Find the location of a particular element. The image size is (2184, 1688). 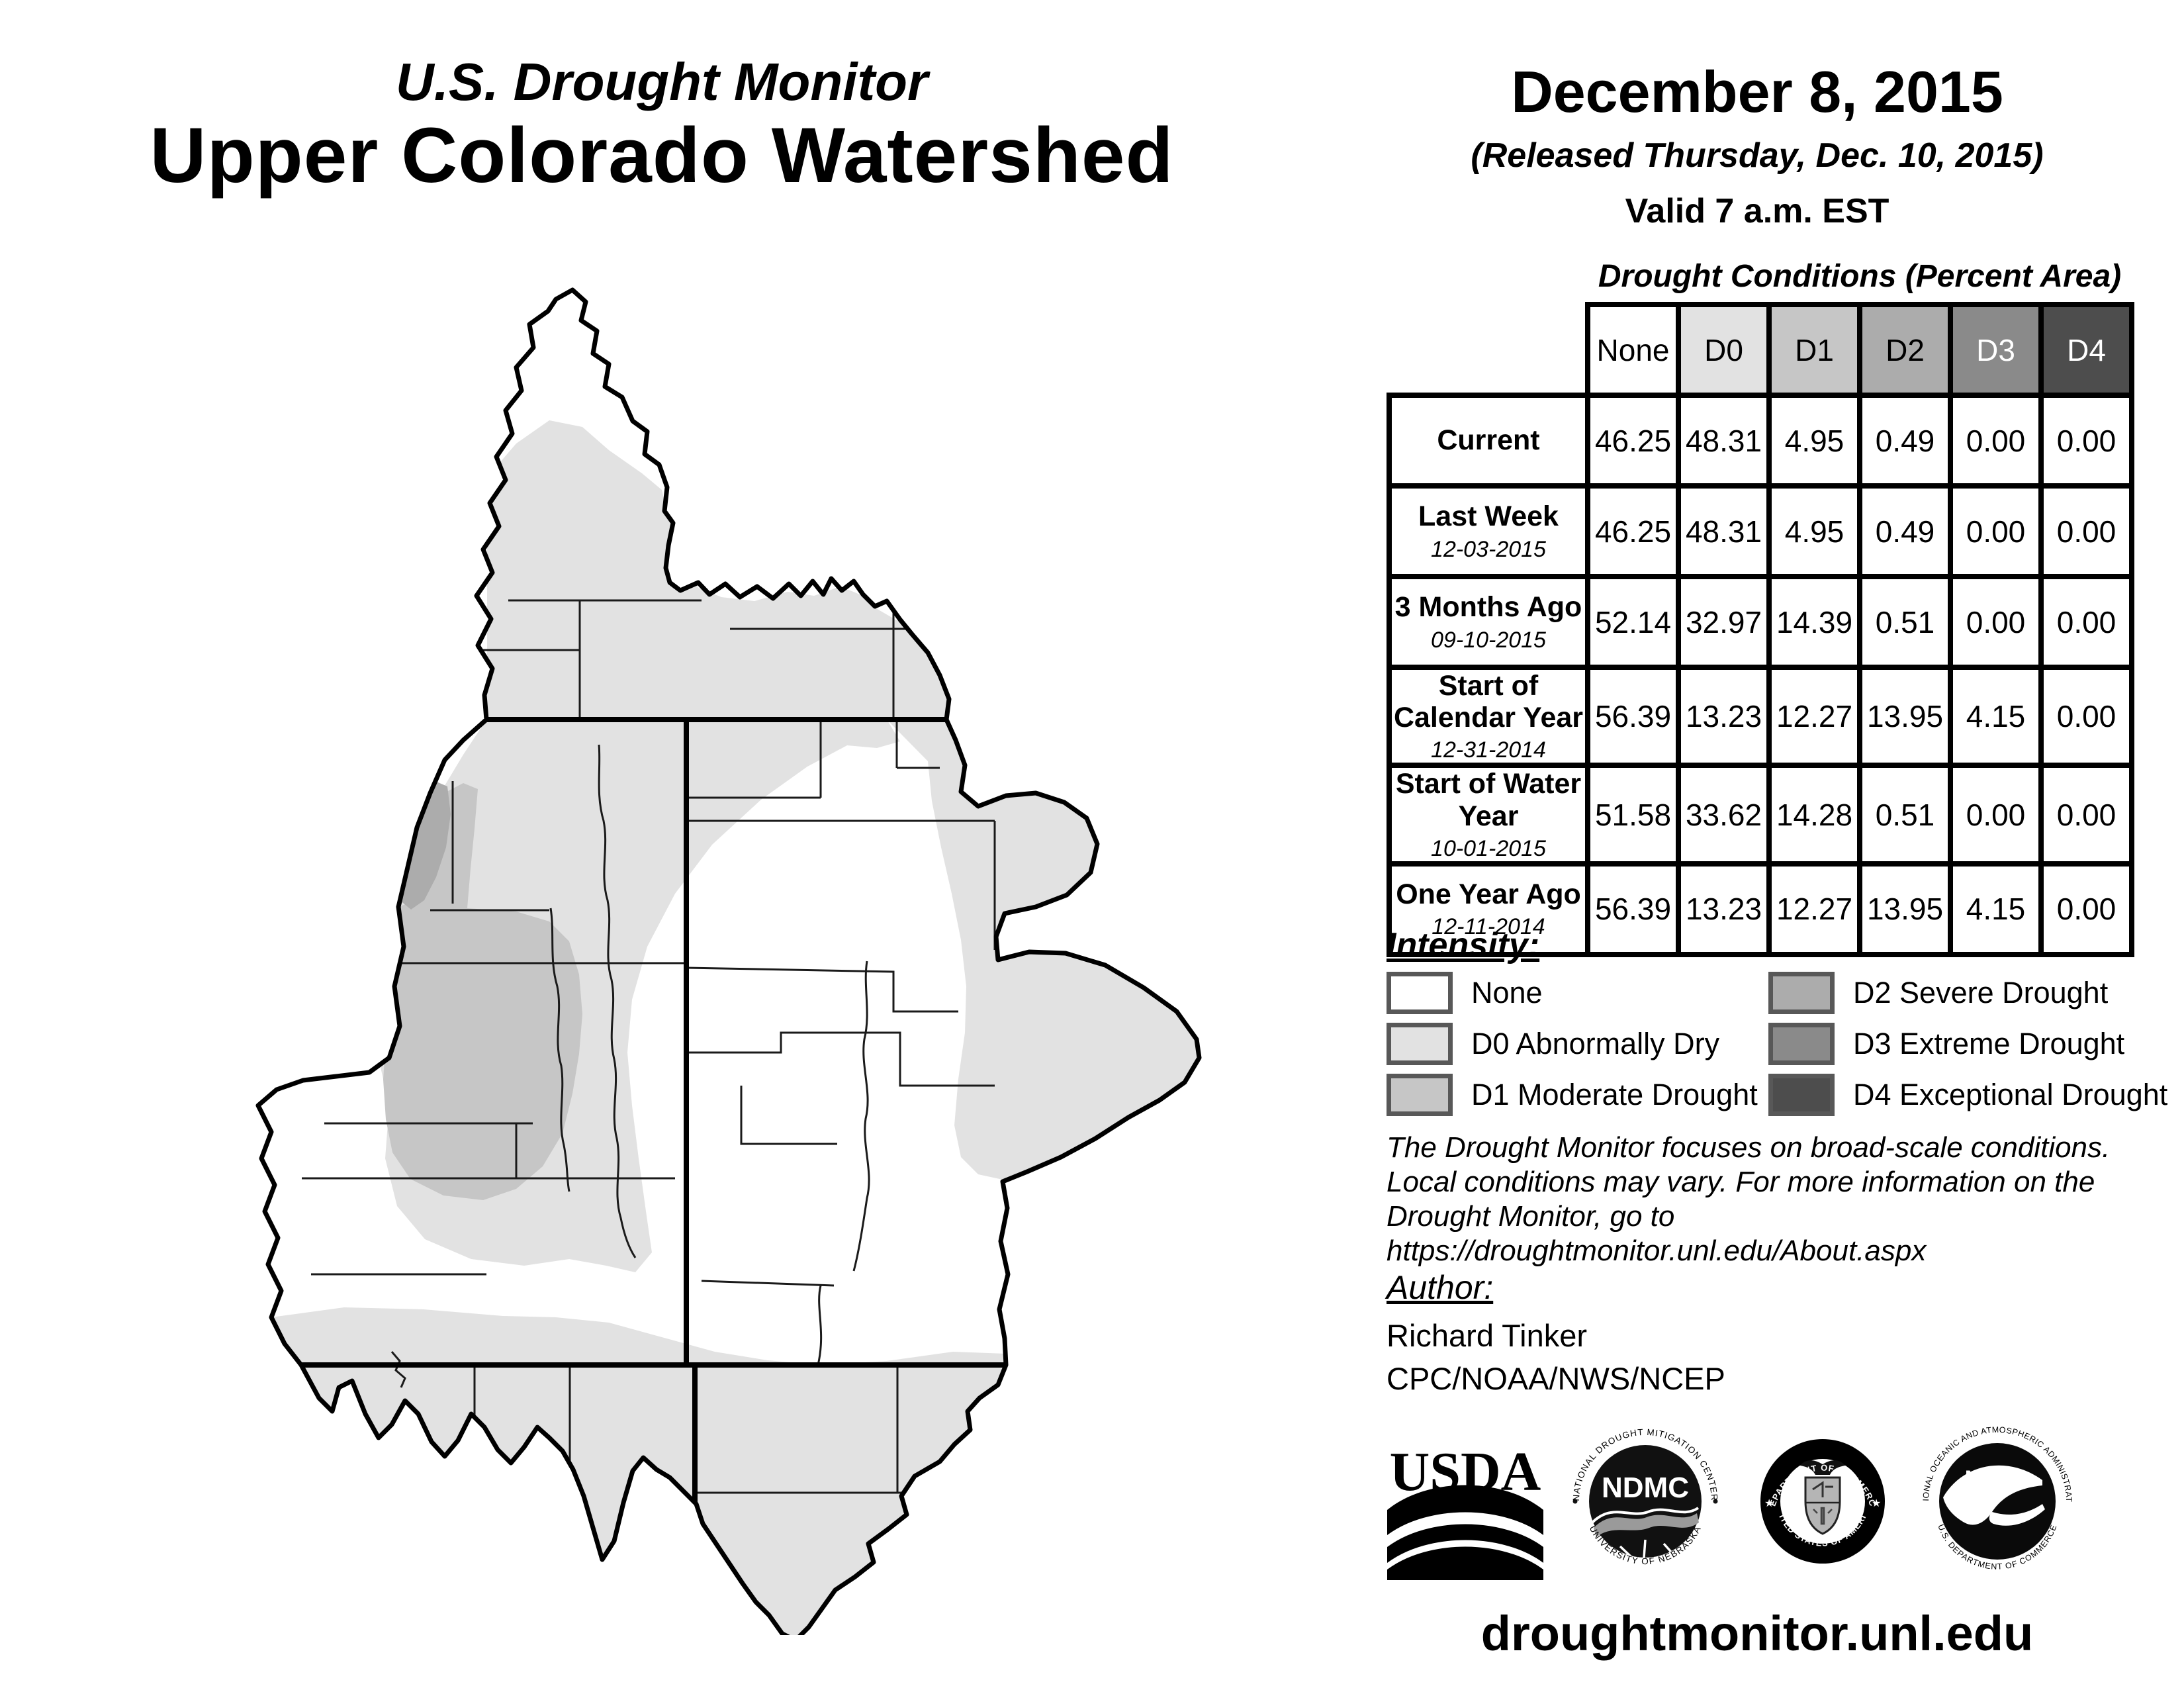

row-label-3-months-ago: 3 Months Ago 09-10-2015 is located at coordinates (1488, 622).